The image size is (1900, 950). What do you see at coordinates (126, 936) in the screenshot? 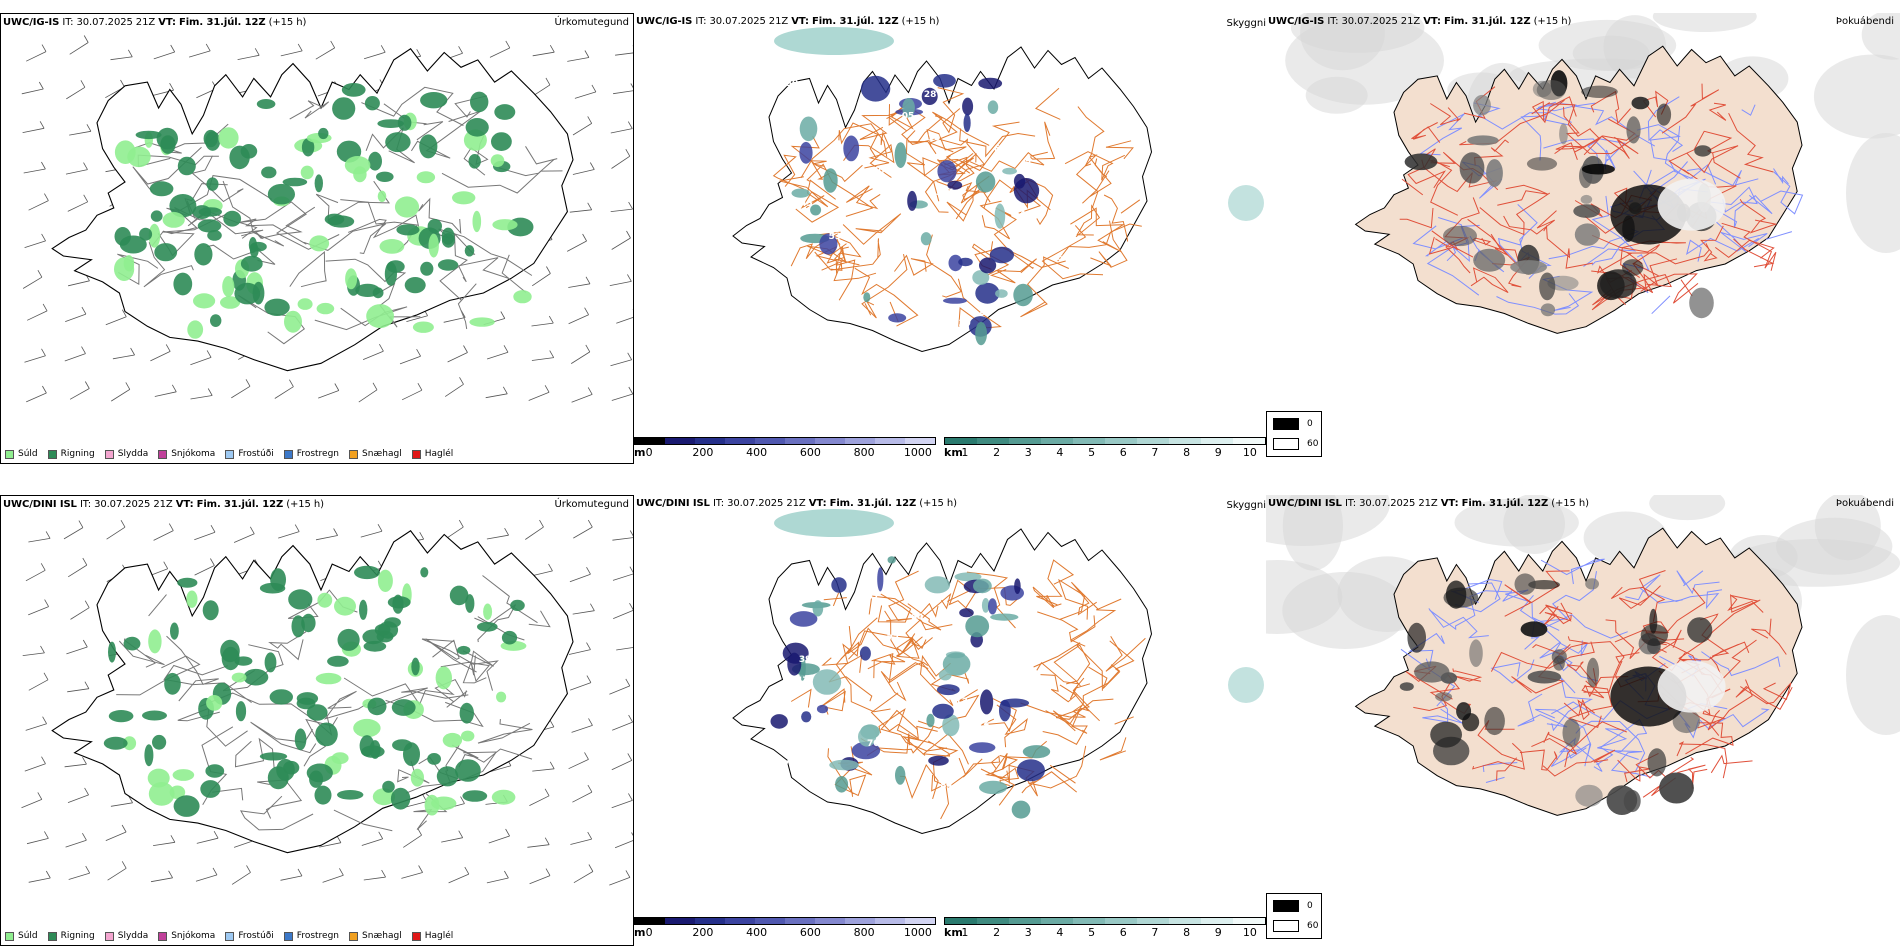
I see `legend-item: Slydda` at bounding box center [126, 936].